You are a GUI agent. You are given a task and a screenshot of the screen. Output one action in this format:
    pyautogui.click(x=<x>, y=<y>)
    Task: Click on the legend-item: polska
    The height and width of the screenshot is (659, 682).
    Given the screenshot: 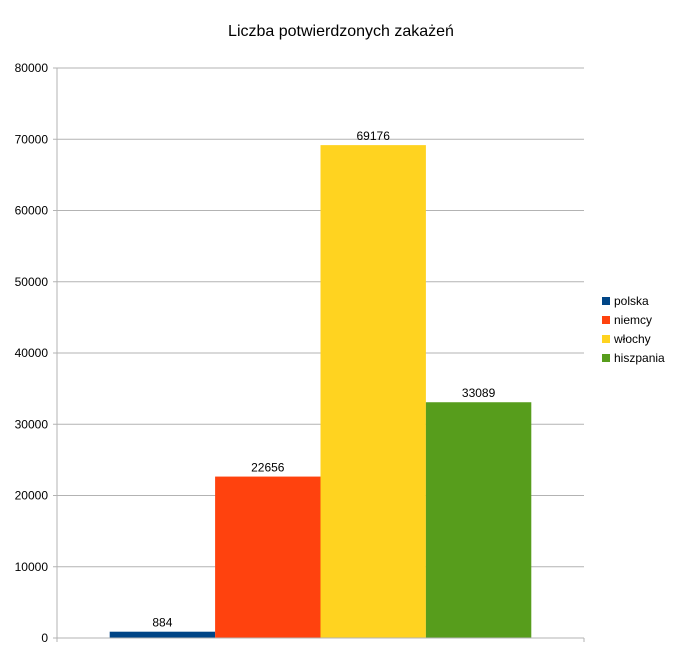 What is the action you would take?
    pyautogui.click(x=633, y=300)
    